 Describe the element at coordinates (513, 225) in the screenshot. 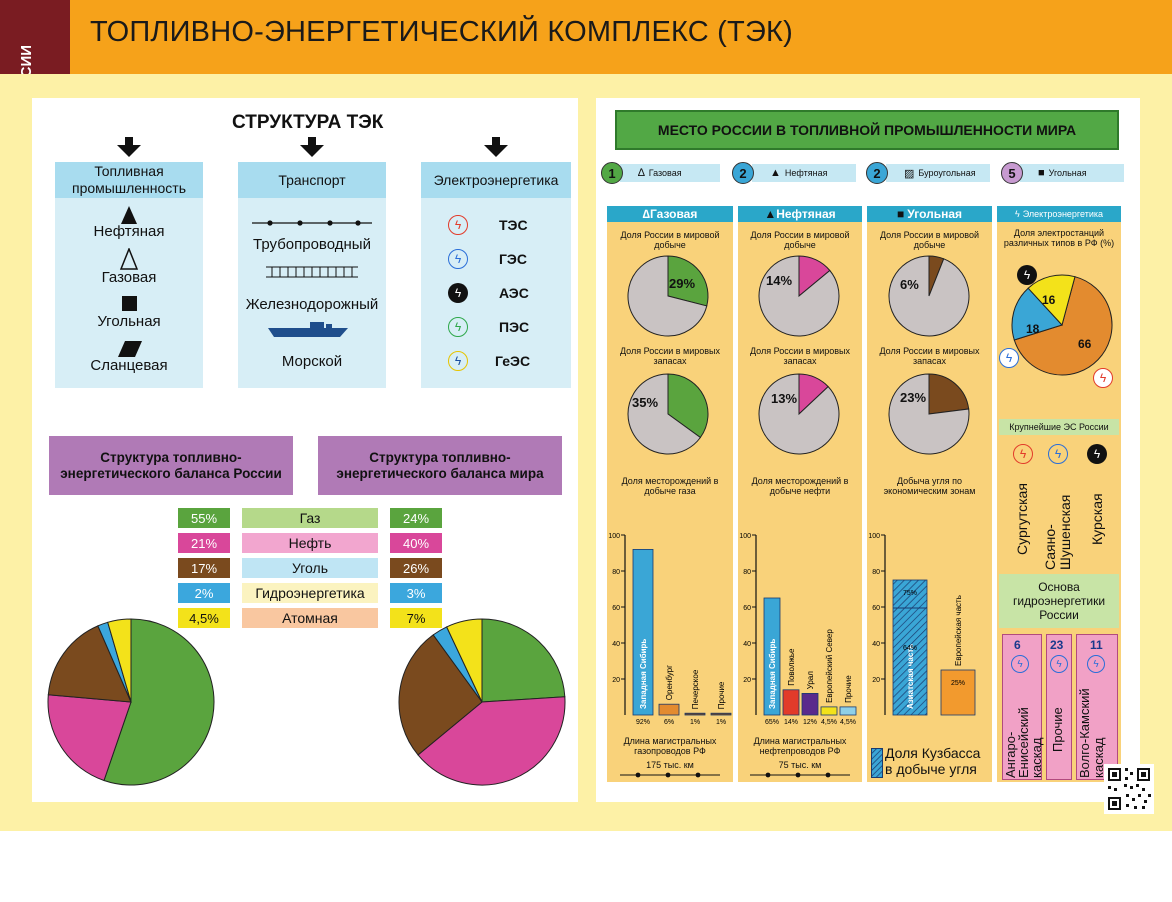

I see `electro-item: ТЭС` at that location.